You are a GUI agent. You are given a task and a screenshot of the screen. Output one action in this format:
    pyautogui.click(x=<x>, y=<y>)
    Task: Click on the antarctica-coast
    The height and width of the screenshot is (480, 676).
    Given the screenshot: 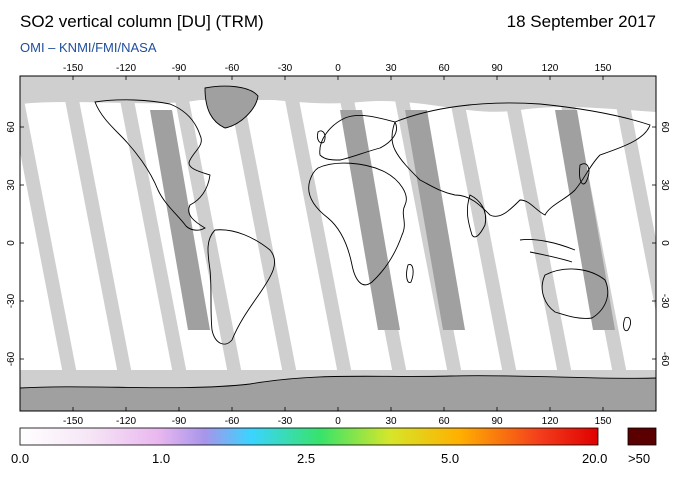 What is the action you would take?
    pyautogui.click(x=338, y=382)
    